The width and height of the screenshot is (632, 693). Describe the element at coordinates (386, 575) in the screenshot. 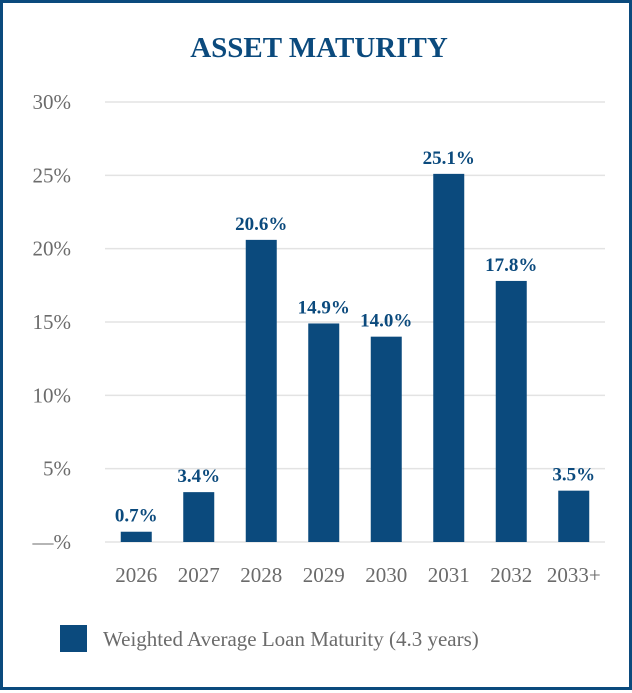

I see `x-tick-label: 2030` at that location.